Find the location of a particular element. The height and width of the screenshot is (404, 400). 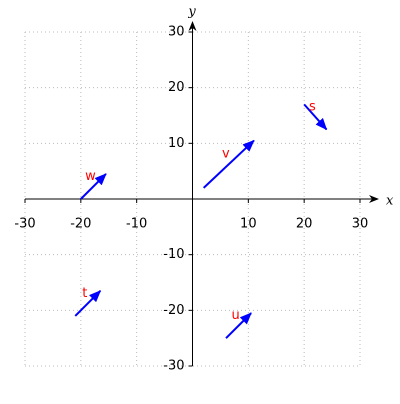

x-axis-label: x is located at coordinates (390, 201).